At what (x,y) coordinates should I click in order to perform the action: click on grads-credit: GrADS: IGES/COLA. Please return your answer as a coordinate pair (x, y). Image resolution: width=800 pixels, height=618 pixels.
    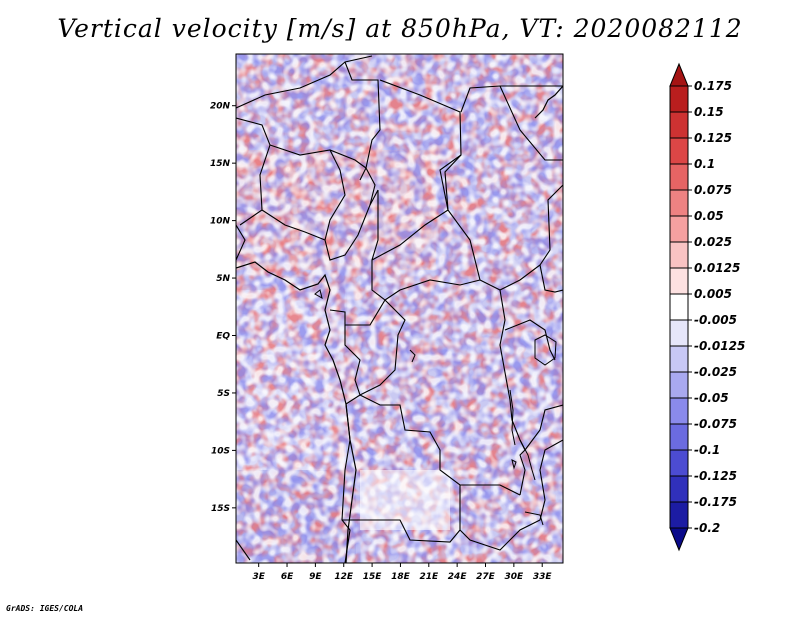
    Looking at the image, I should click on (45, 608).